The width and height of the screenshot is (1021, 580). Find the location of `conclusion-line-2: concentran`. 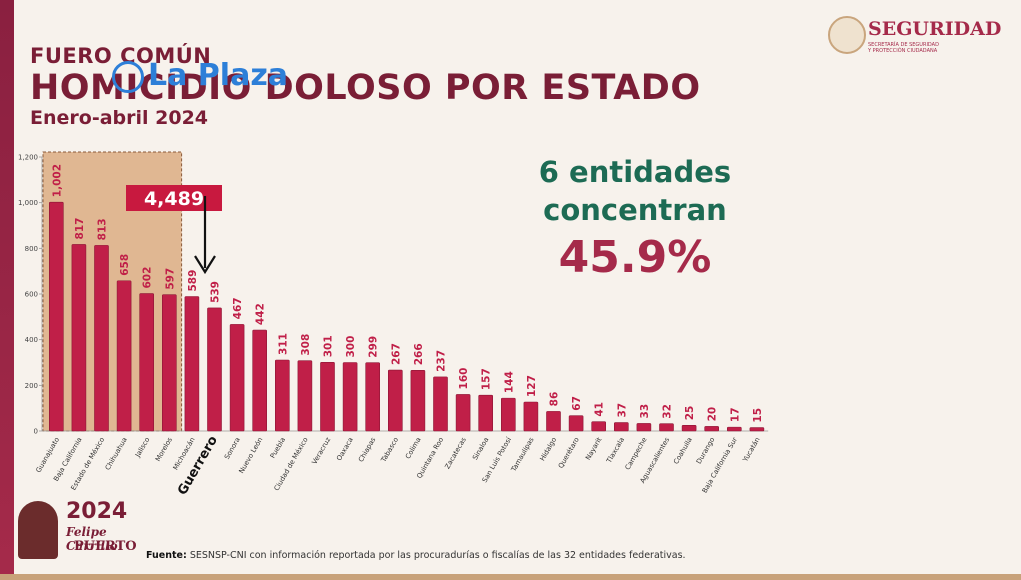

conclusion-line-2: concentran is located at coordinates (635, 210).